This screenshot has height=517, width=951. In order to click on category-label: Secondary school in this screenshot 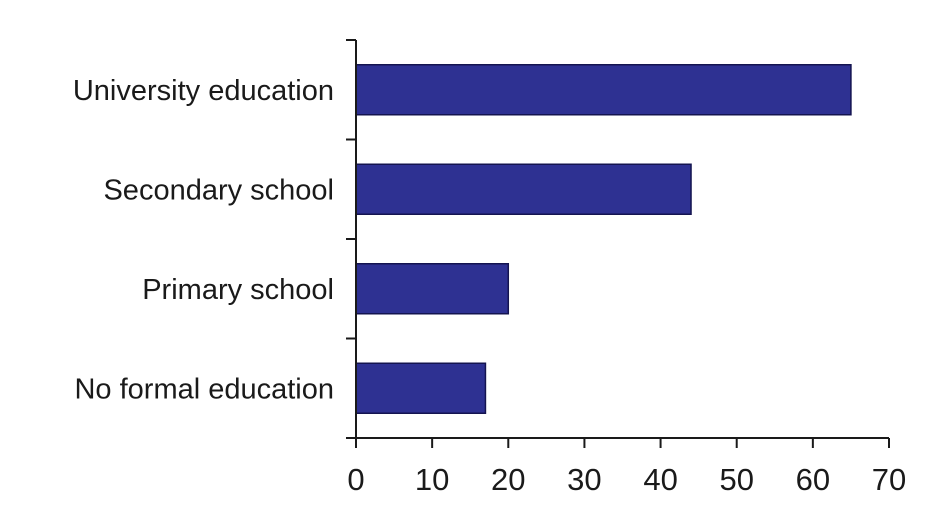, I will do `click(218, 190)`.